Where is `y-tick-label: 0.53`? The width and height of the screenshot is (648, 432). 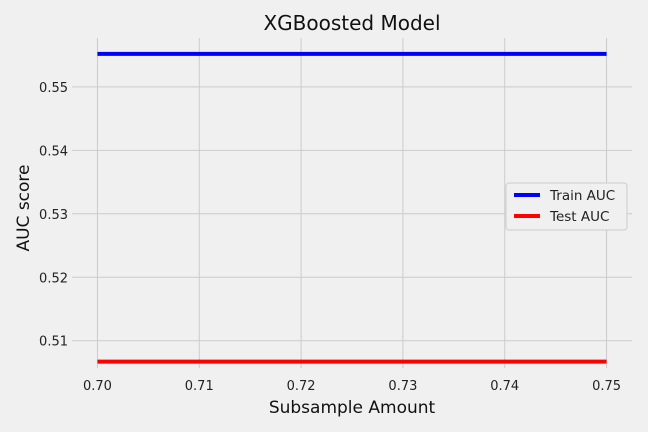 y-tick-label: 0.53 is located at coordinates (53, 215).